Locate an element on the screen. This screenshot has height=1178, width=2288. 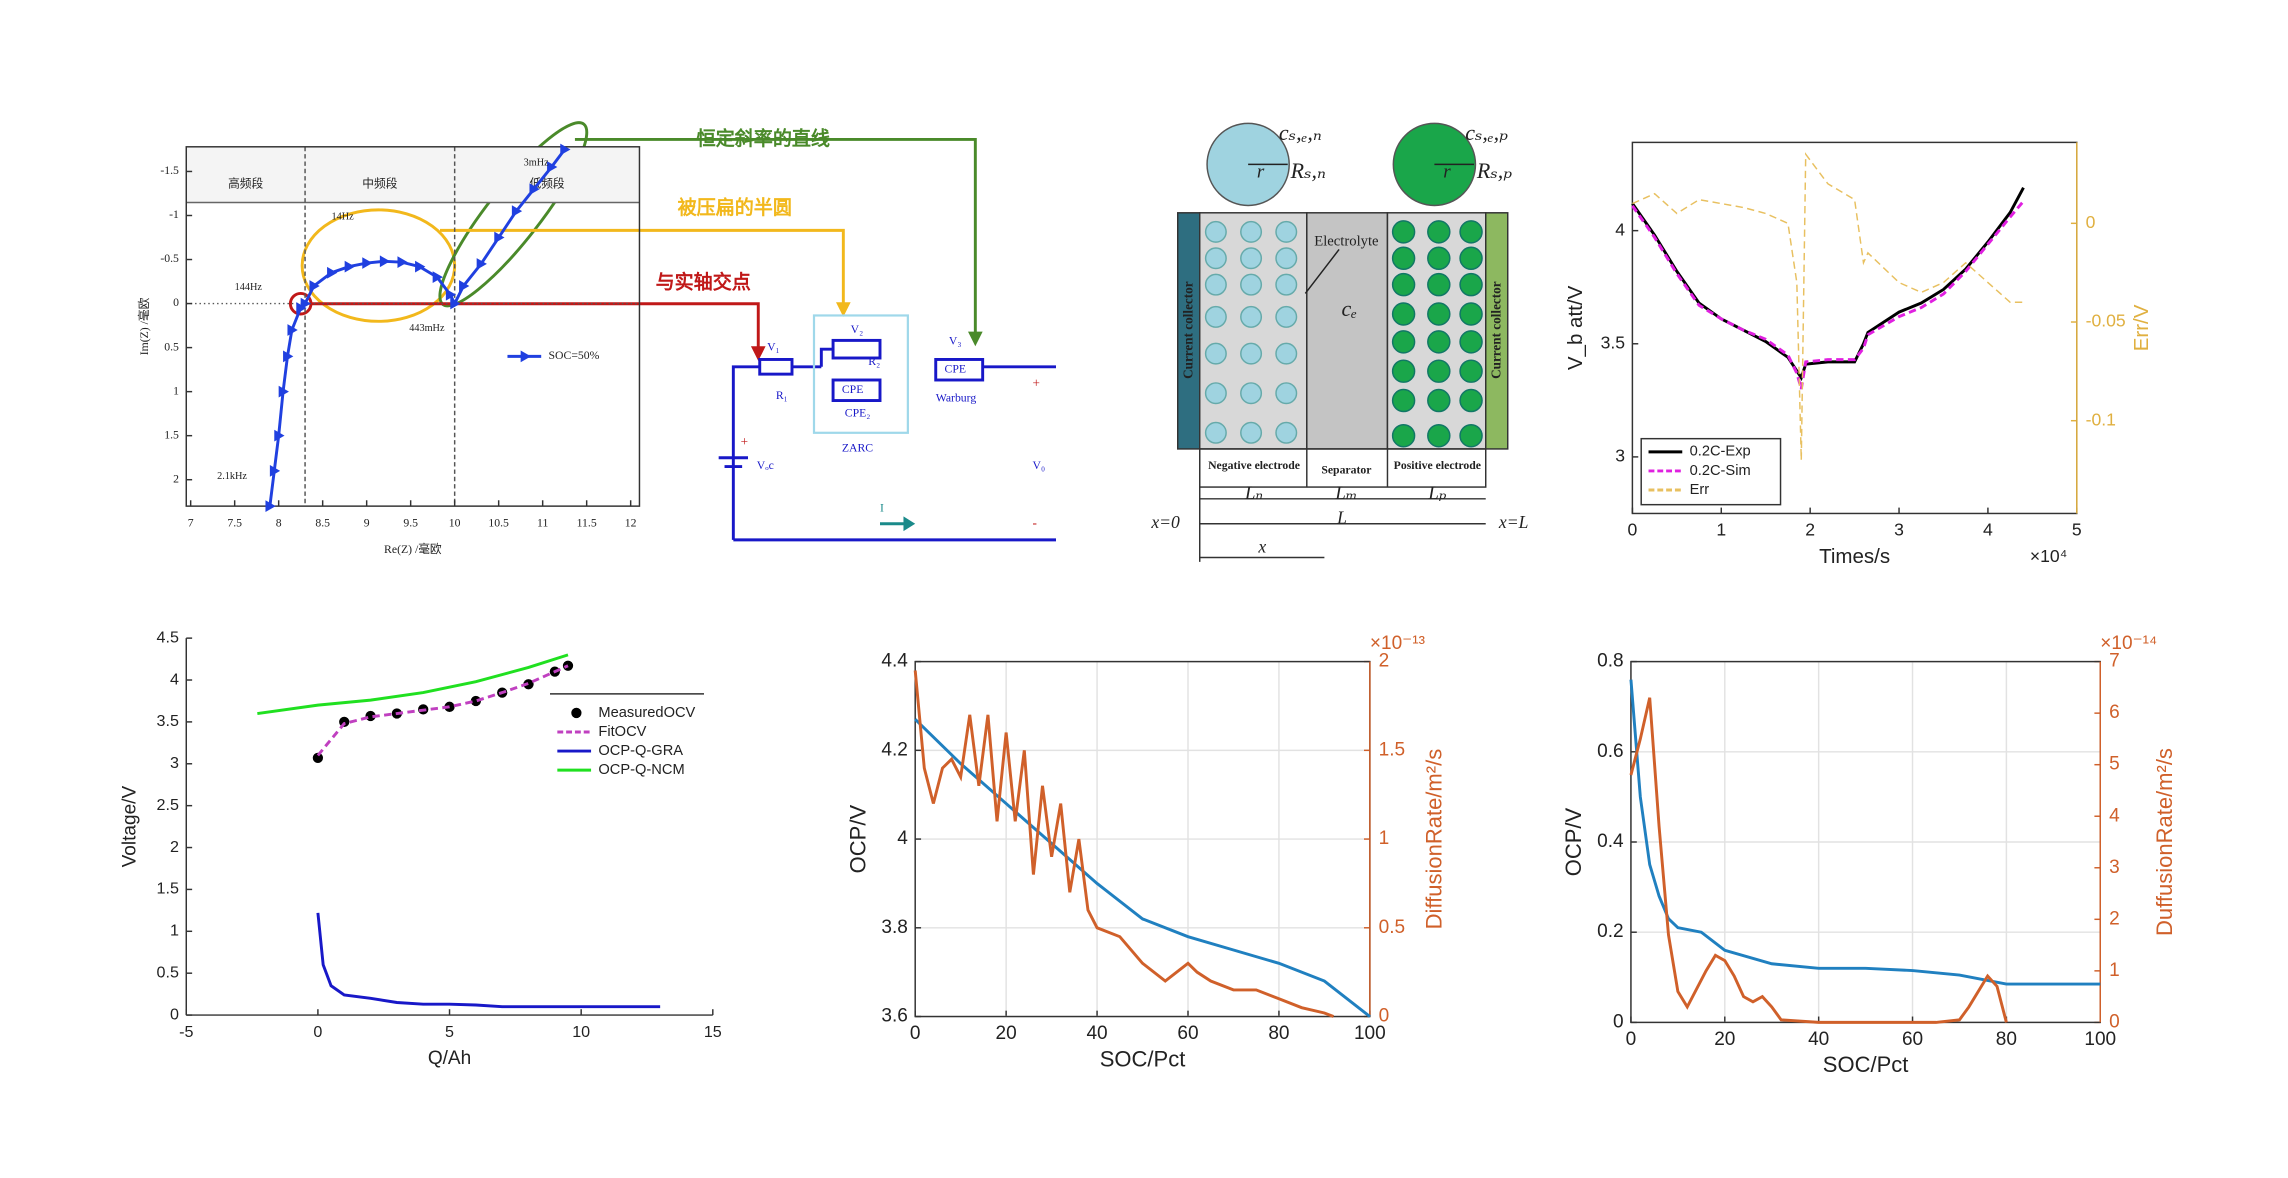
y2-scale-label: ×10⁻¹⁴ is located at coordinates (2128, 643).